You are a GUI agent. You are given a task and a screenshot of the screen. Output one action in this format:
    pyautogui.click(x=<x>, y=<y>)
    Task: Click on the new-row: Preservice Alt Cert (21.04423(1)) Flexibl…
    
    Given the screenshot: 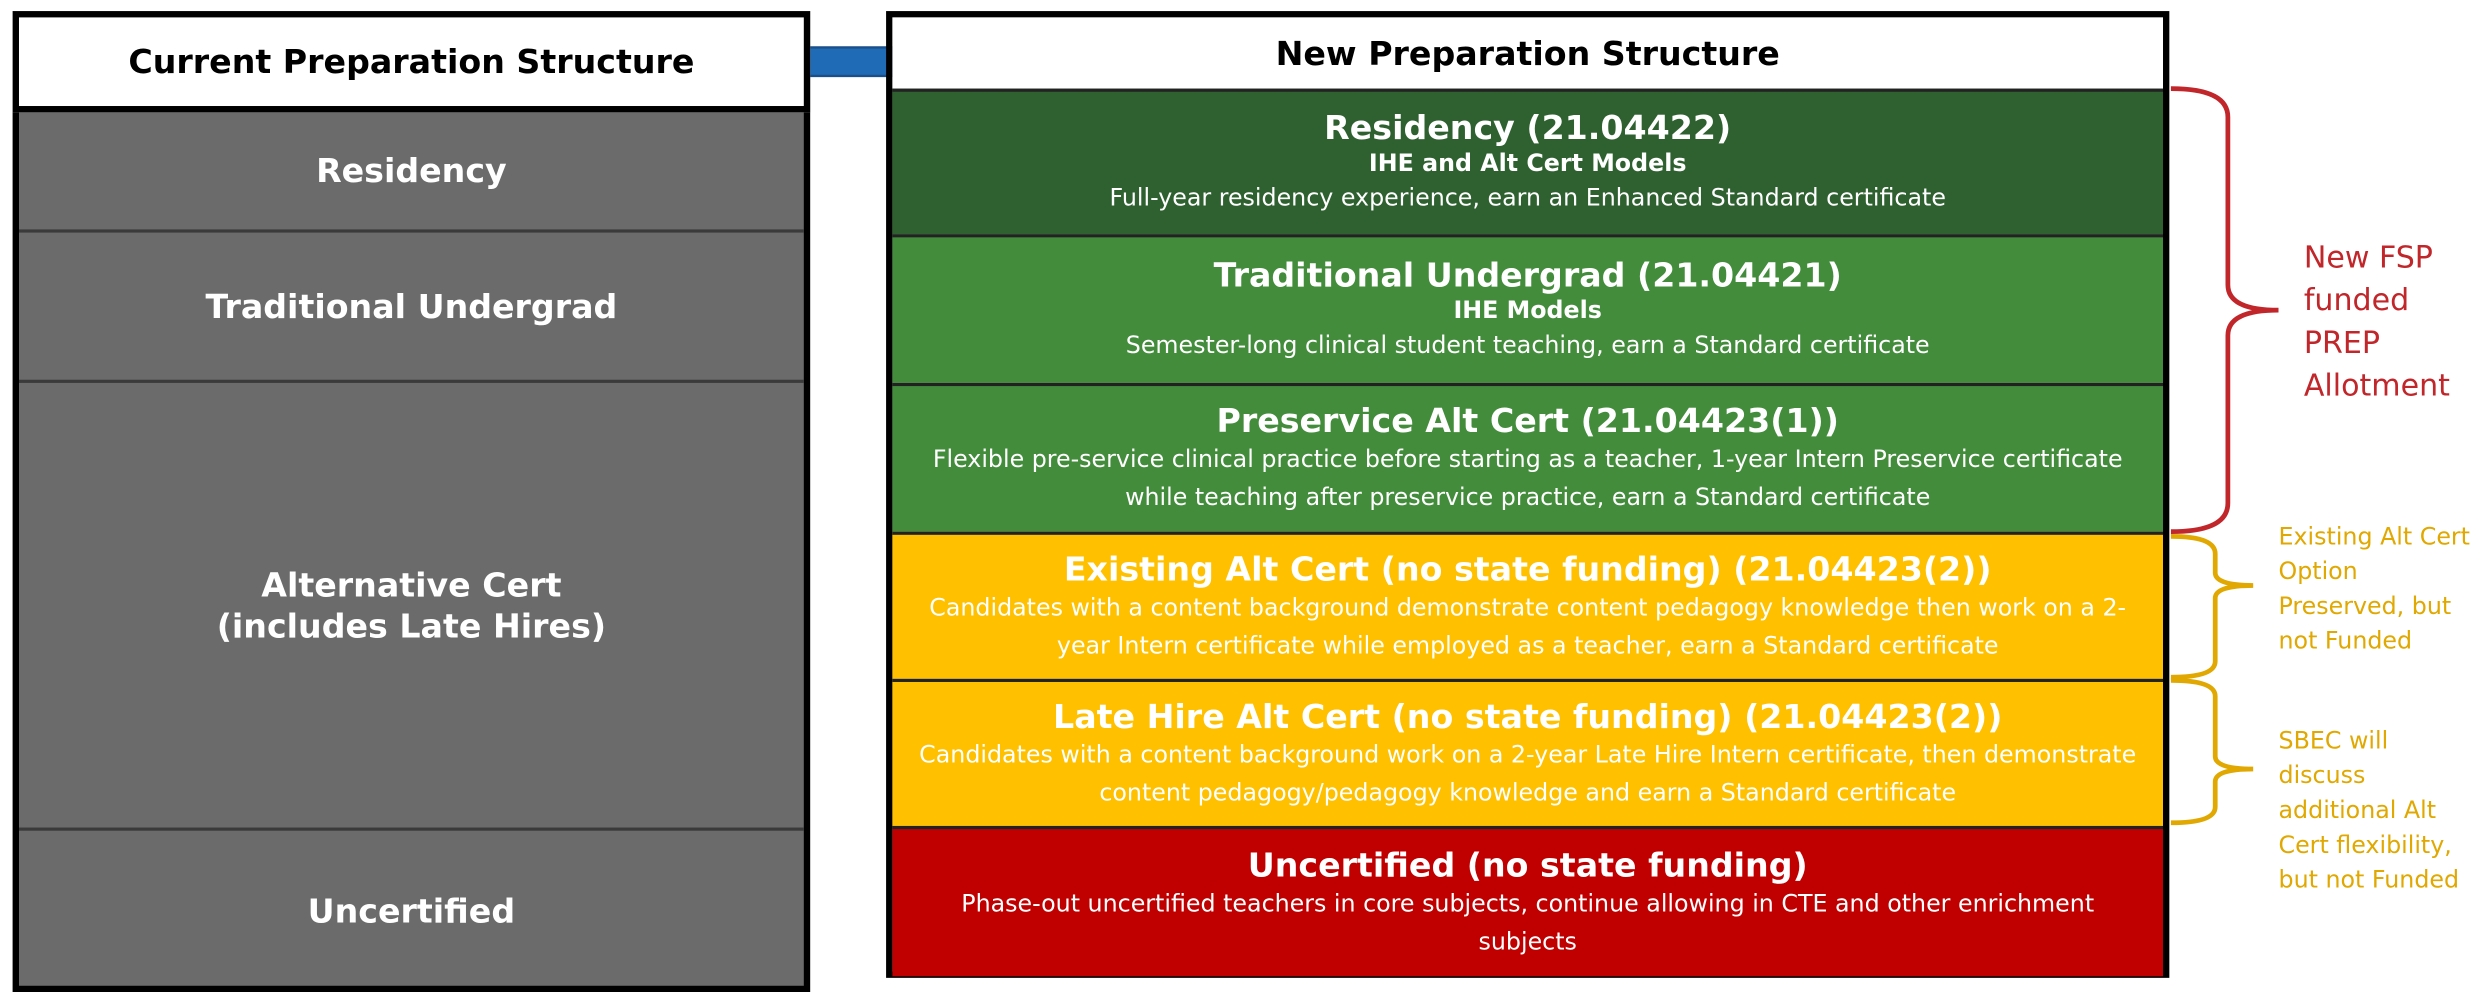 What is the action you would take?
    pyautogui.click(x=1528, y=457)
    